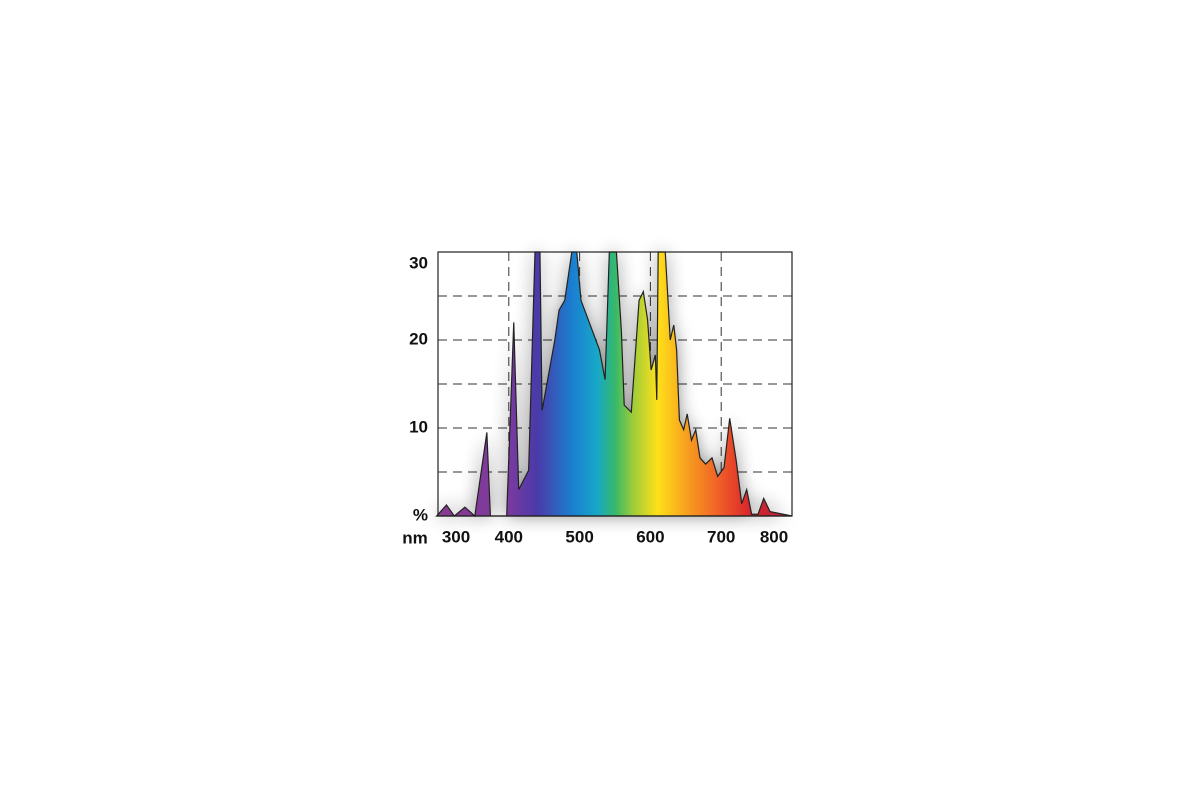  I want to click on x-tick-label: 300, so click(456, 536).